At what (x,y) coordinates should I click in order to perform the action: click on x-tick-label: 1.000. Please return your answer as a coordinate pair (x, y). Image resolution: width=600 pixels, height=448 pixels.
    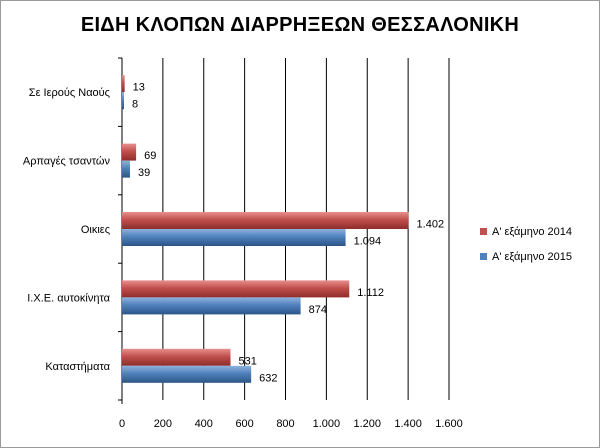
    Looking at the image, I should click on (327, 424).